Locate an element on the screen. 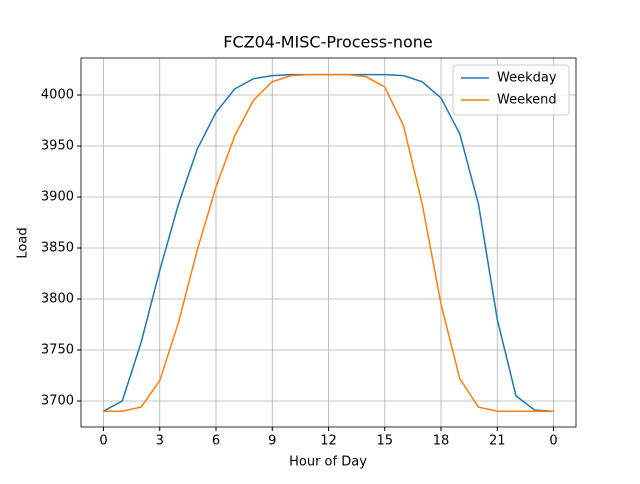 This screenshot has height=484, width=640. y-tick-label: 3700 is located at coordinates (57, 400).